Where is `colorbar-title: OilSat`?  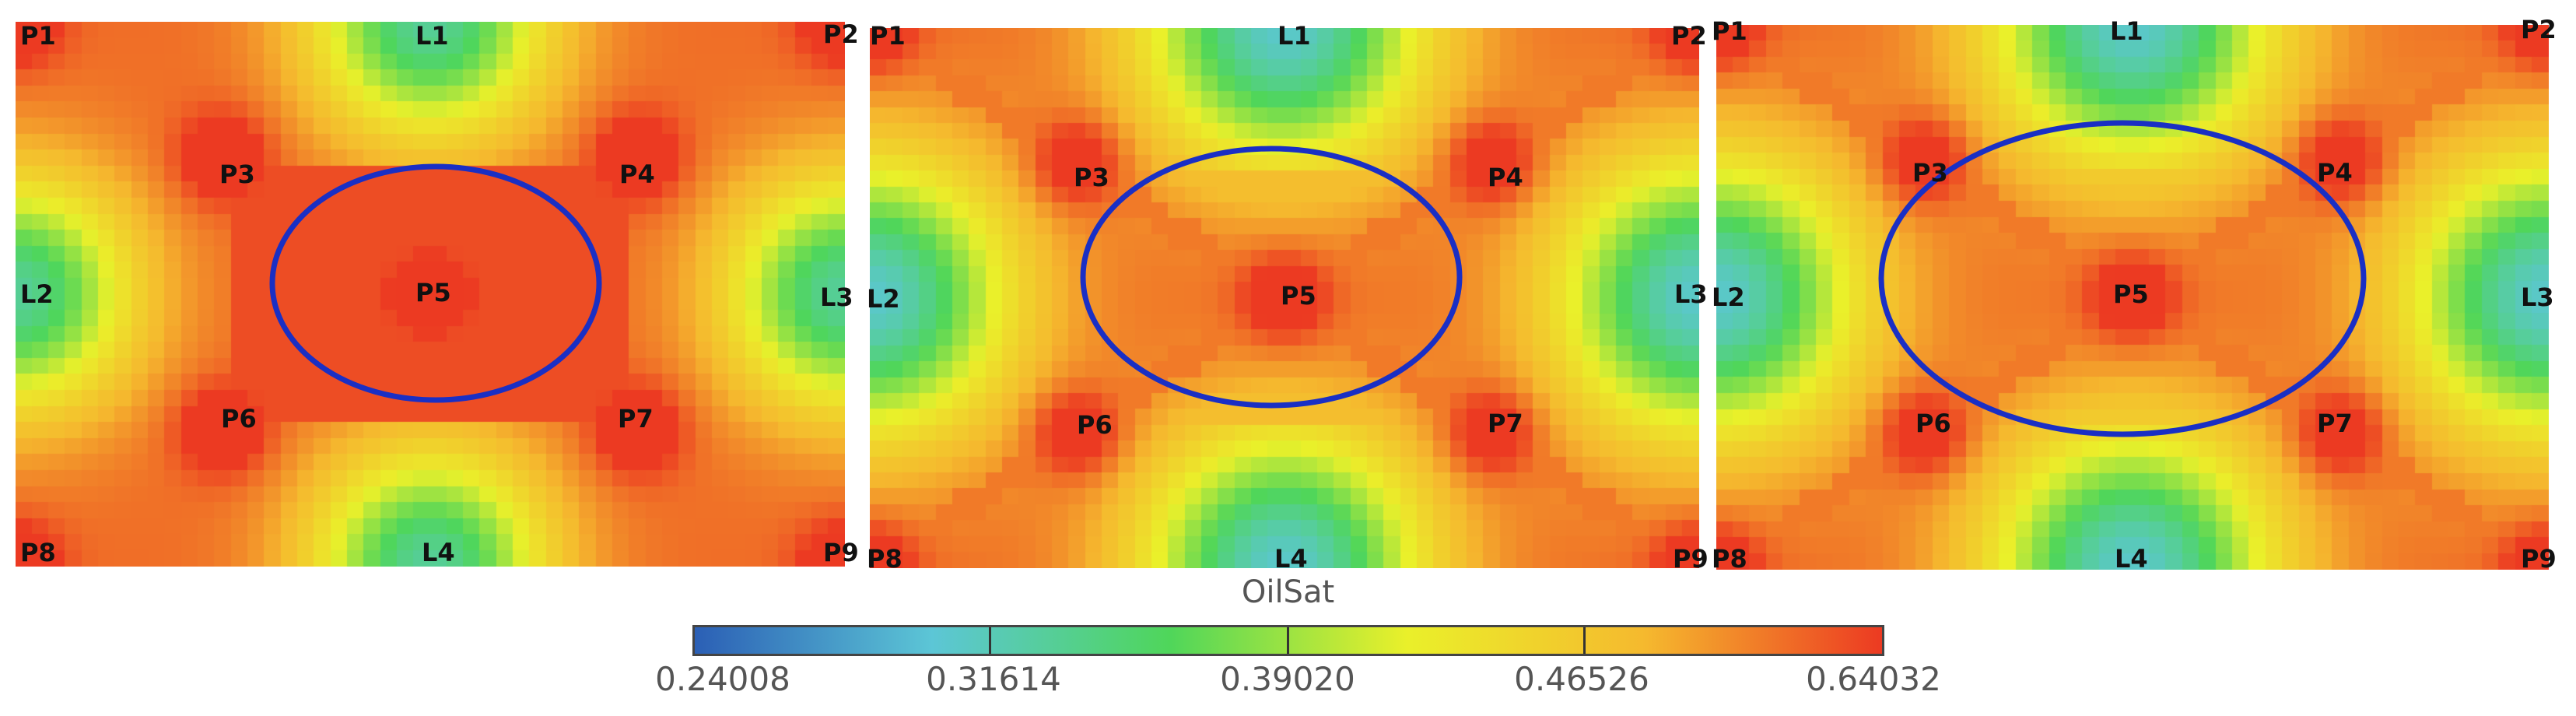
colorbar-title: OilSat is located at coordinates (1288, 592).